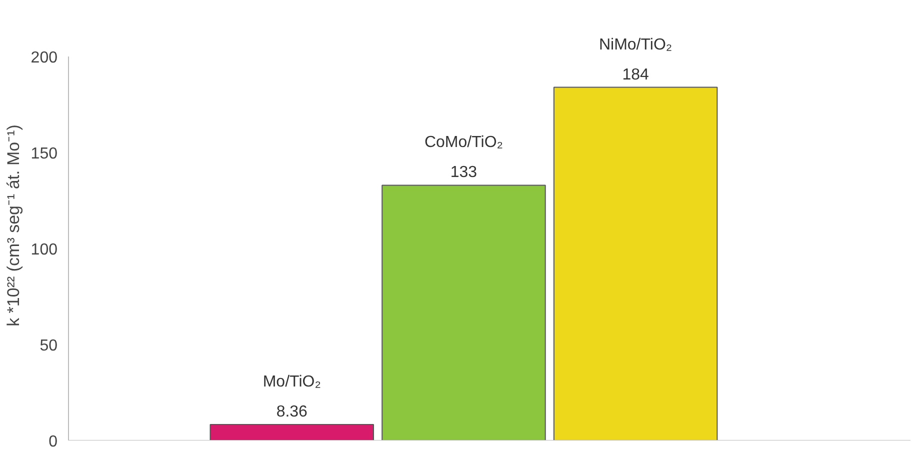 This screenshot has width=921, height=470. I want to click on y-axis-title: k *10²² (cm³ seg⁻¹ át. Mo⁻¹), so click(13, 225).